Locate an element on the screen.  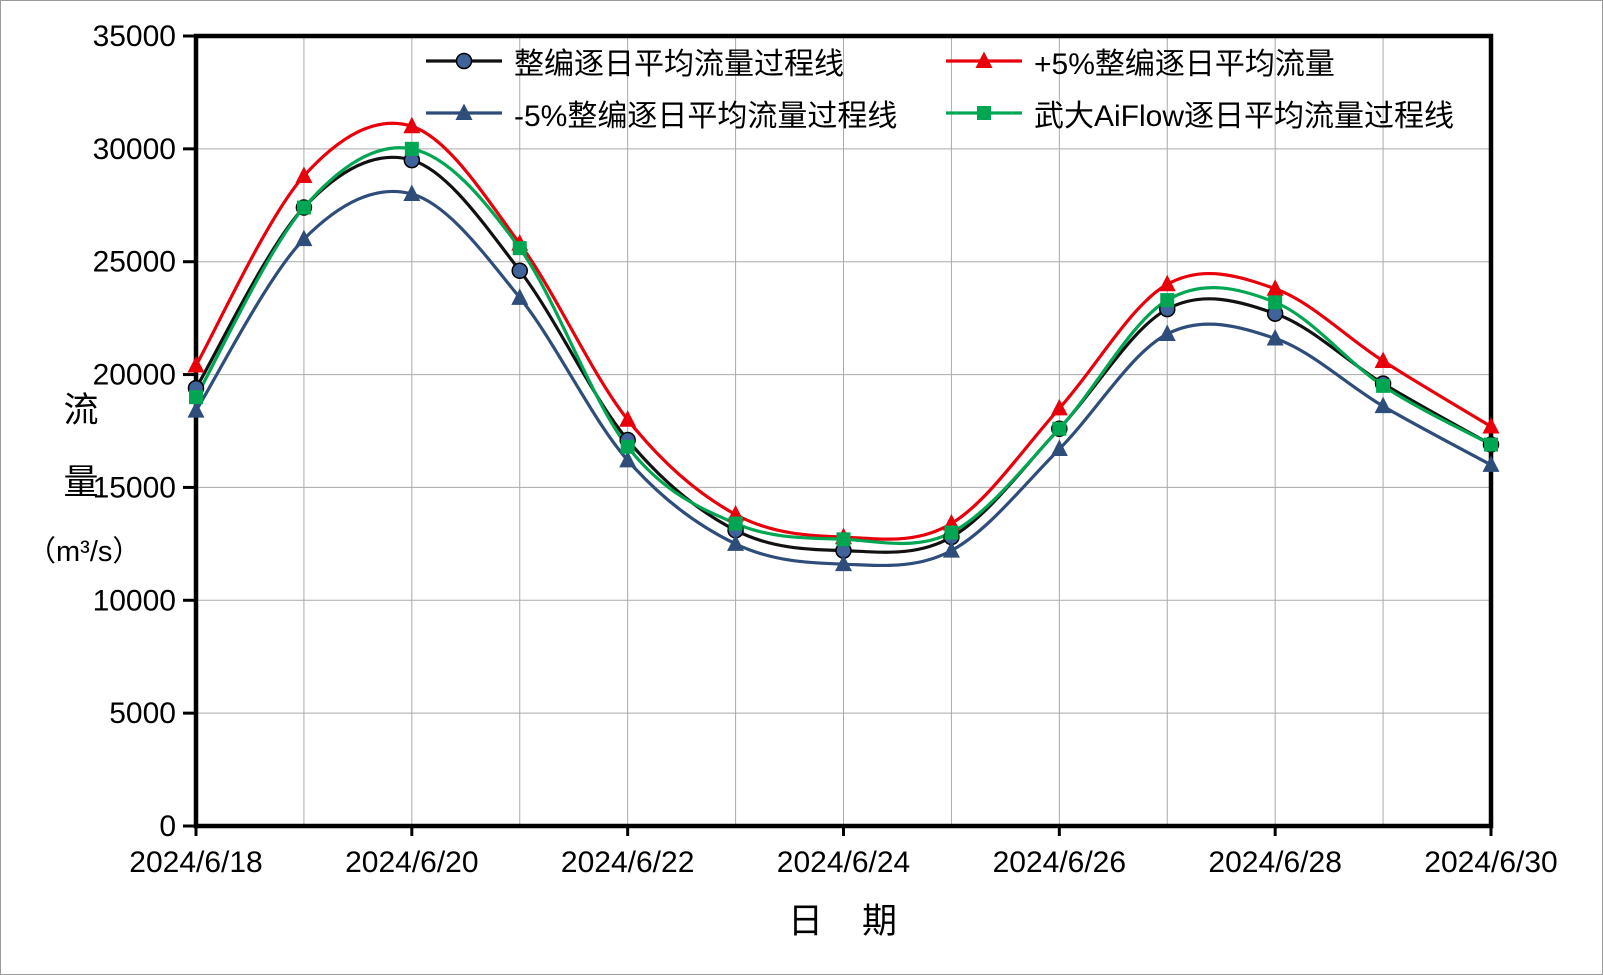
legend-item-observed: 整编逐日平均流量过程线 is located at coordinates (684, 62).